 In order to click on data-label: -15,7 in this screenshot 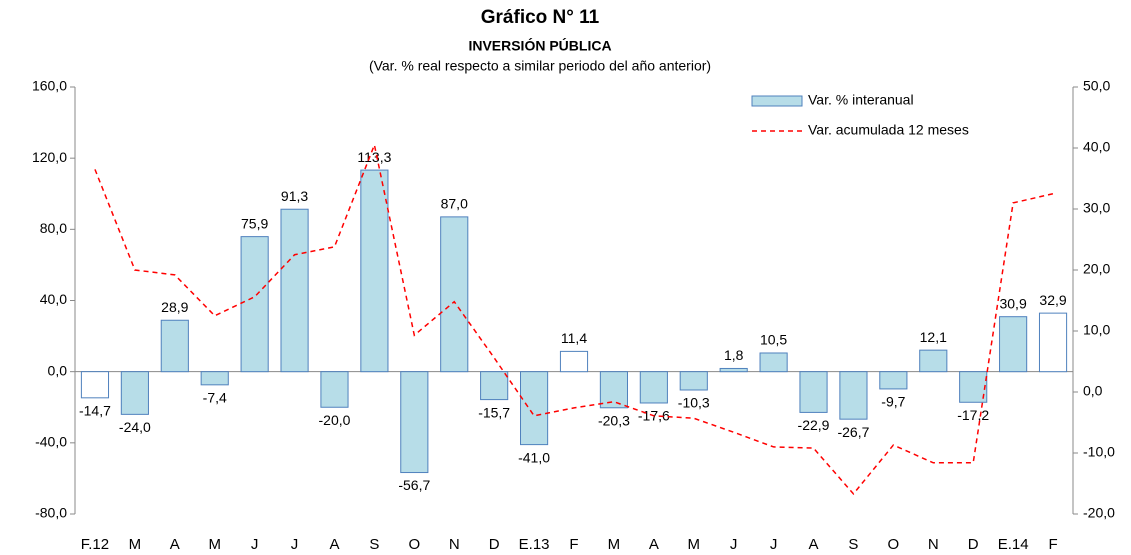, I will do `click(494, 412)`.